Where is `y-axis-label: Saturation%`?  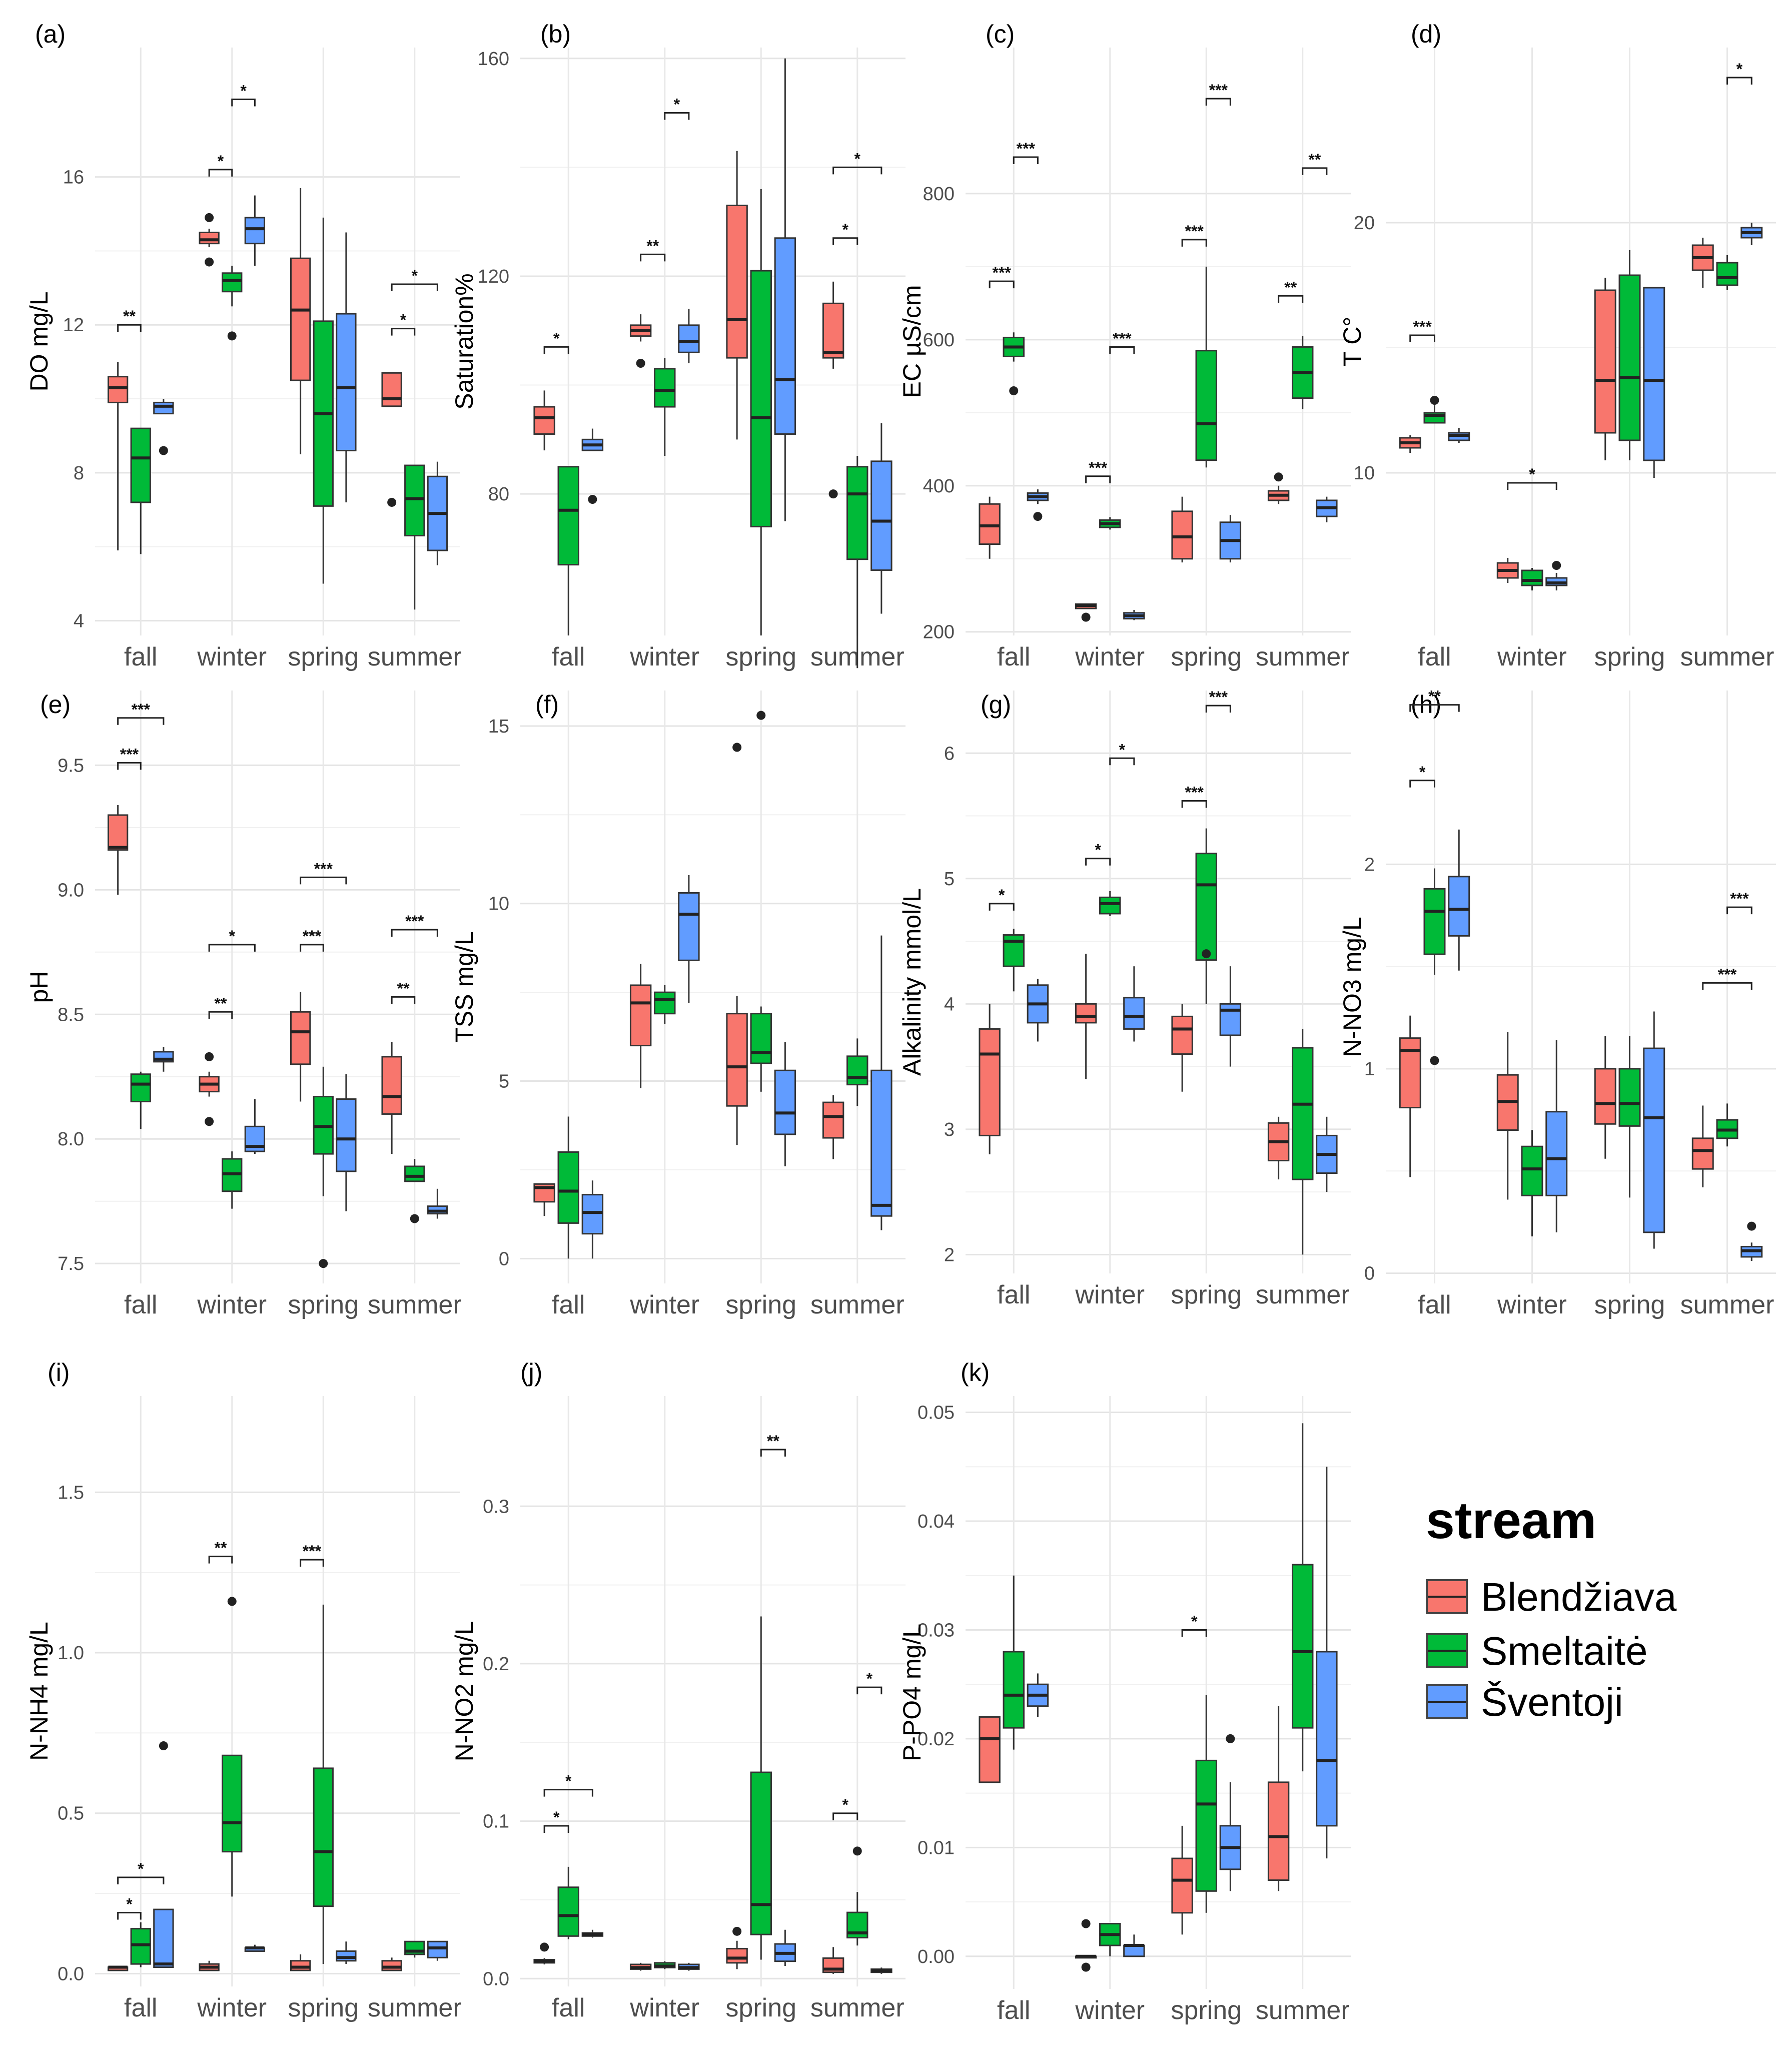 y-axis-label: Saturation% is located at coordinates (464, 341).